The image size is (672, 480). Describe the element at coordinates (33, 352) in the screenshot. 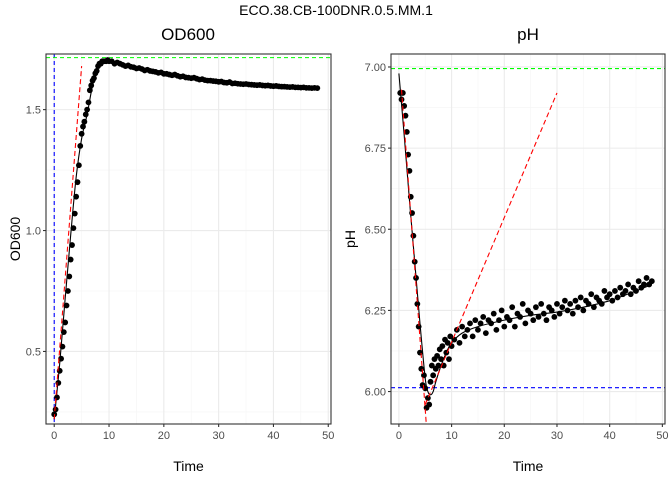

I see `y-tick-label: 0.5` at that location.